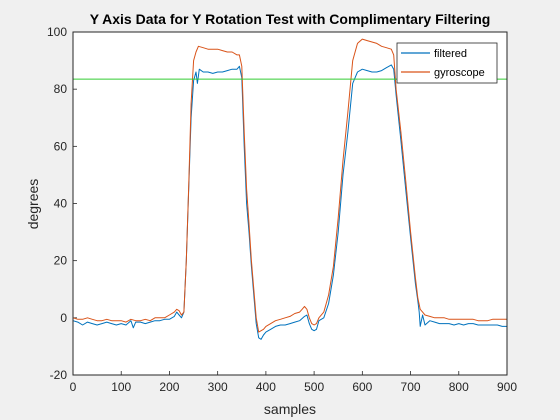  Describe the element at coordinates (266, 387) in the screenshot. I see `x-tick-label: 400` at that location.